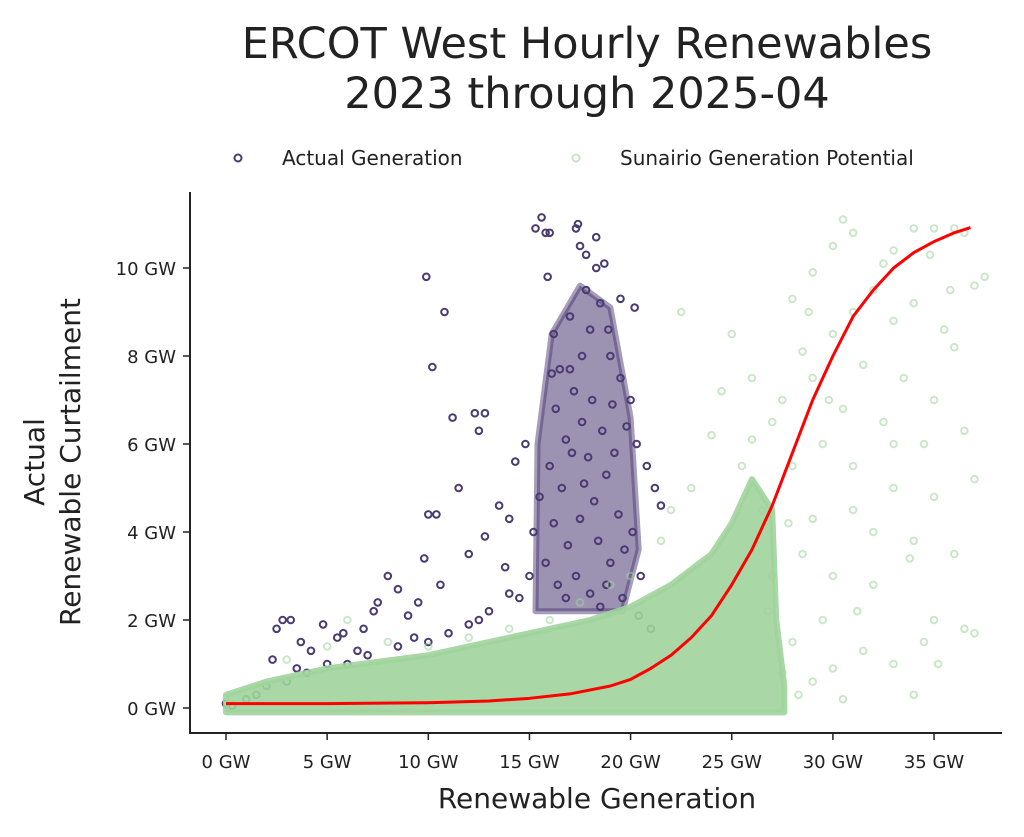 The image size is (1024, 837). Describe the element at coordinates (529, 762) in the screenshot. I see `x-tick-label: 15 GW` at that location.